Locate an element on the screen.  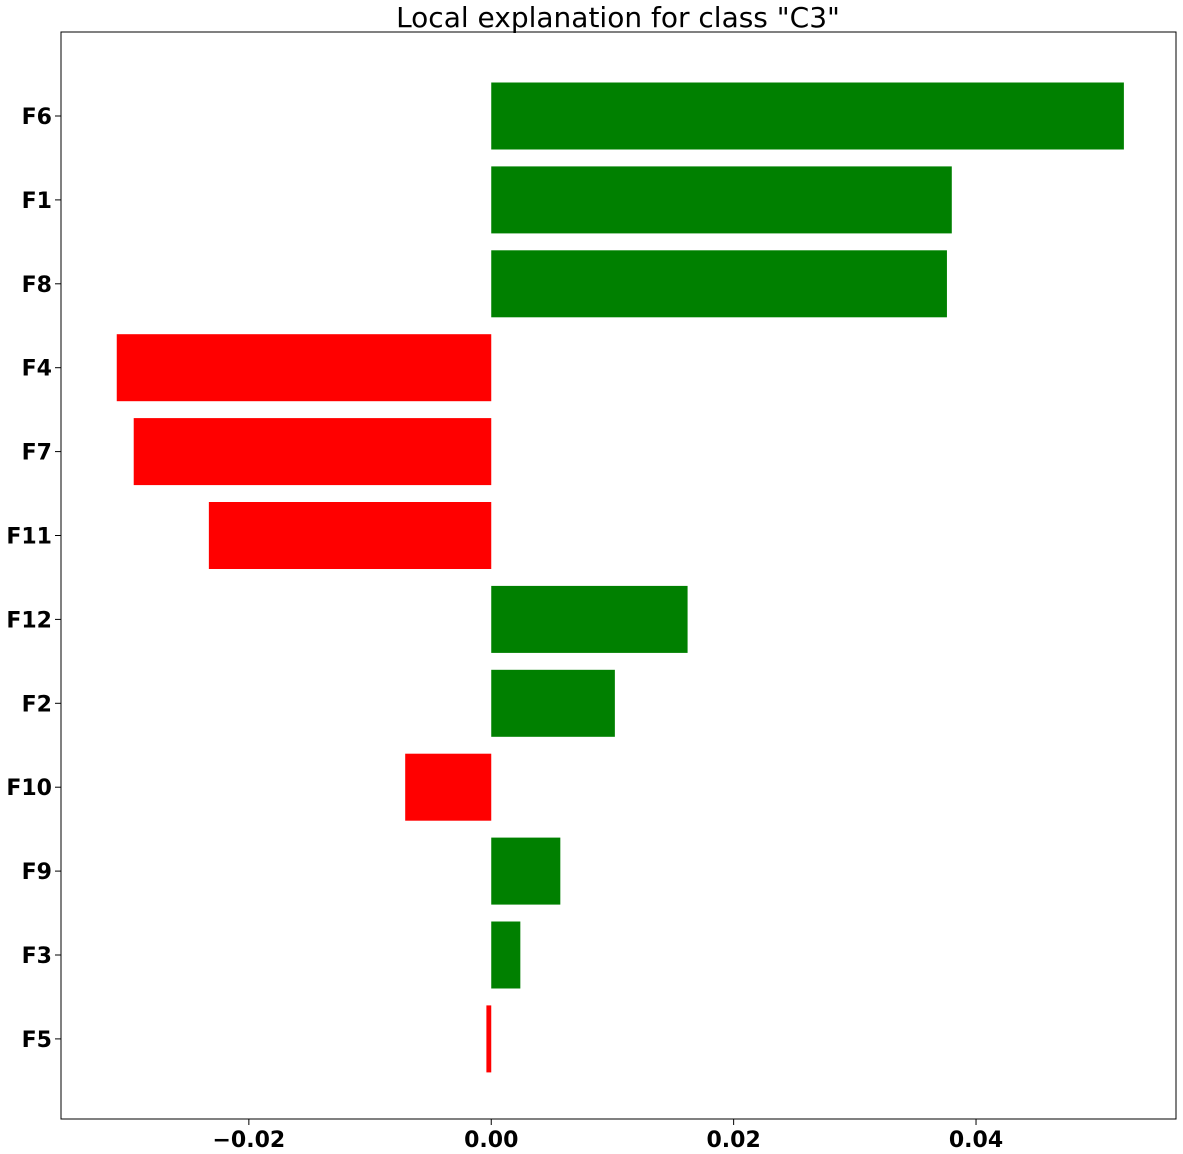
y-tick-label: F1 is located at coordinates (37, 201).